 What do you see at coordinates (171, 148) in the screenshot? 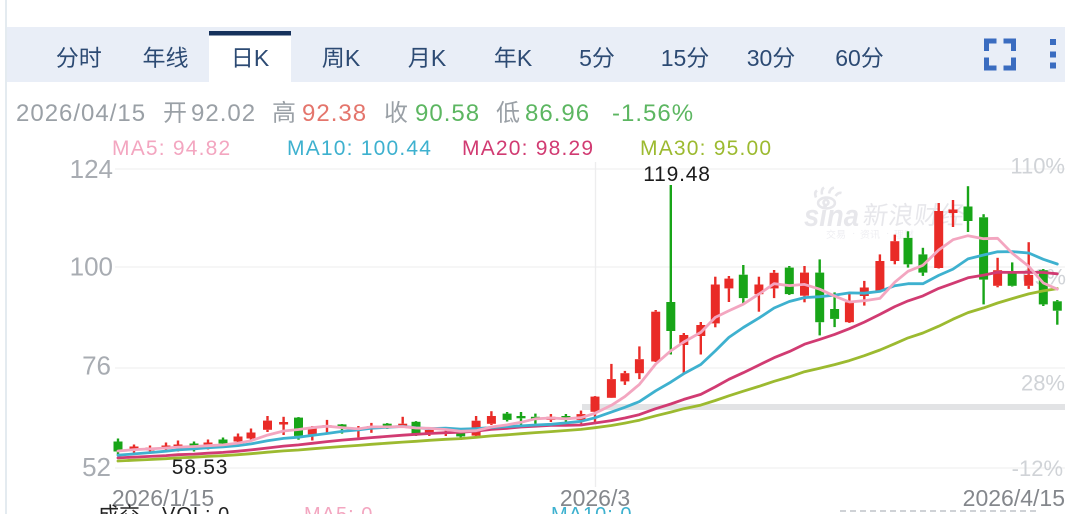
I see `svg-text: MA5: 94.82` at bounding box center [171, 148].